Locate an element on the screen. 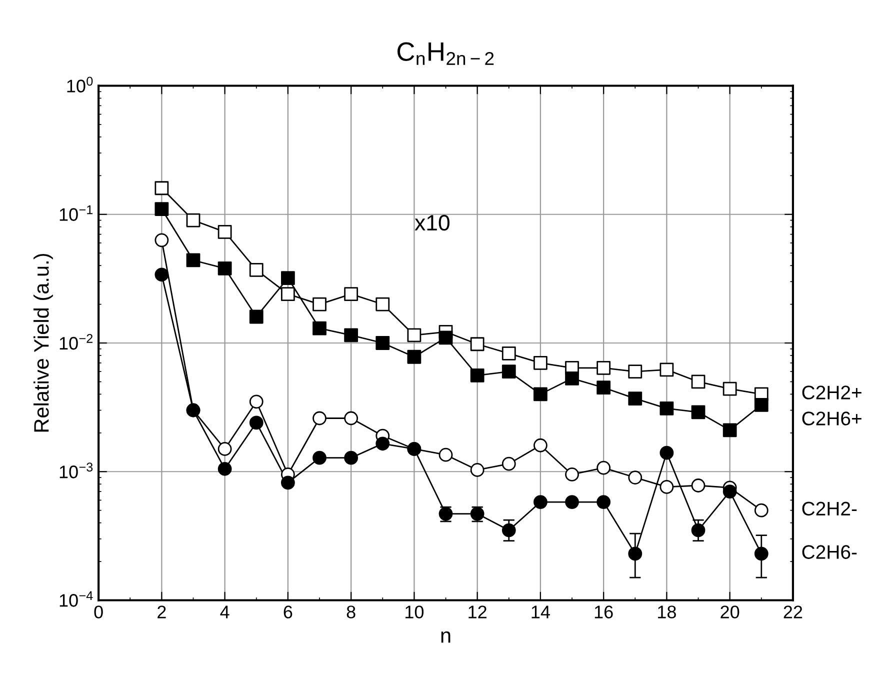 The image size is (896, 686). x-tick-label: 6 is located at coordinates (288, 612).